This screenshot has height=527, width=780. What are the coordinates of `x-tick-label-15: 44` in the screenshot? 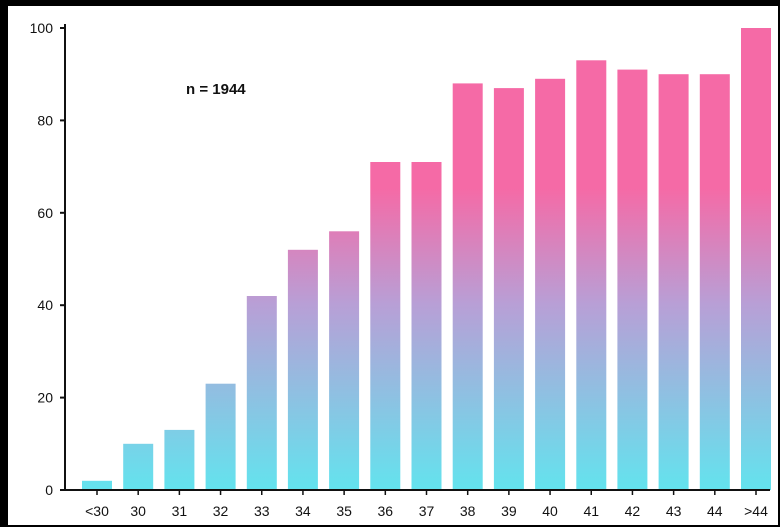 It's located at (715, 511).